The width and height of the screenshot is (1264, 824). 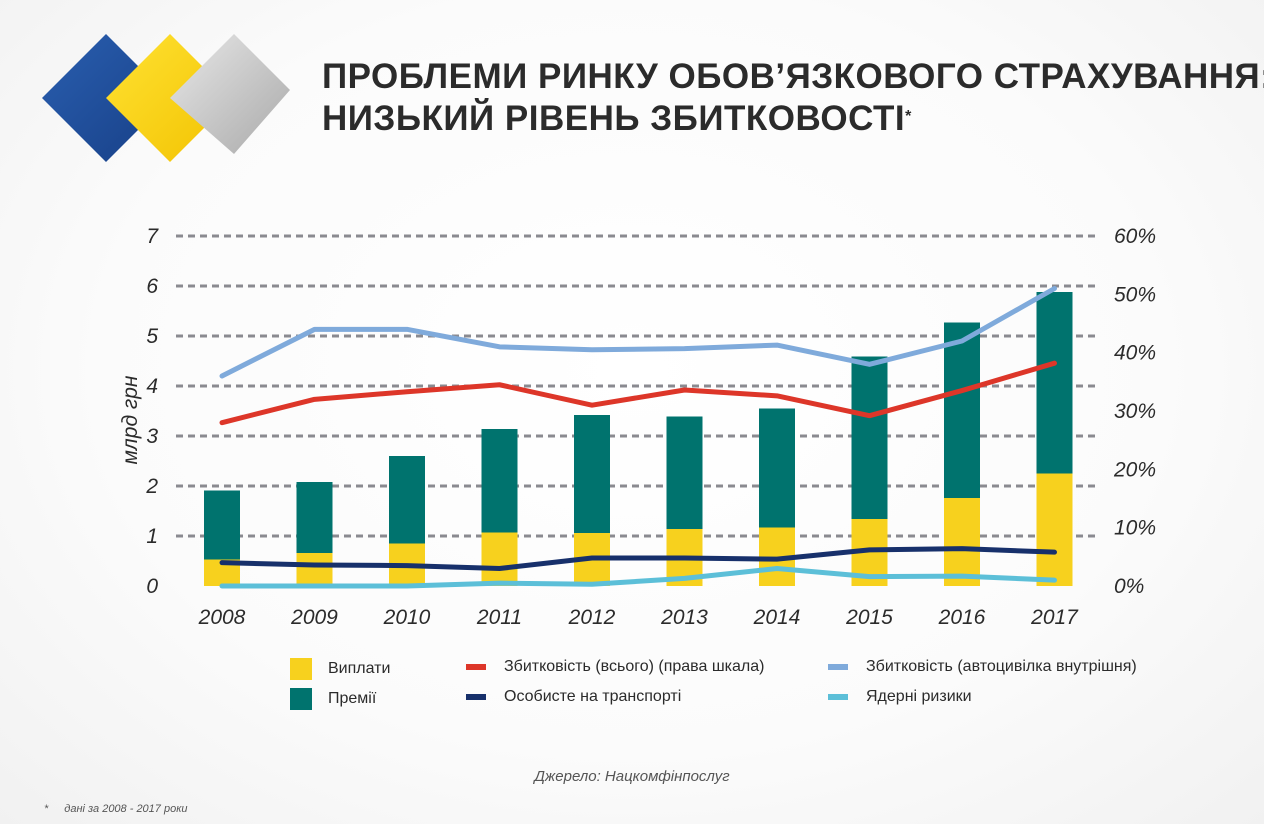 What do you see at coordinates (962, 542) in the screenshot?
I see `bar-payouts-2016` at bounding box center [962, 542].